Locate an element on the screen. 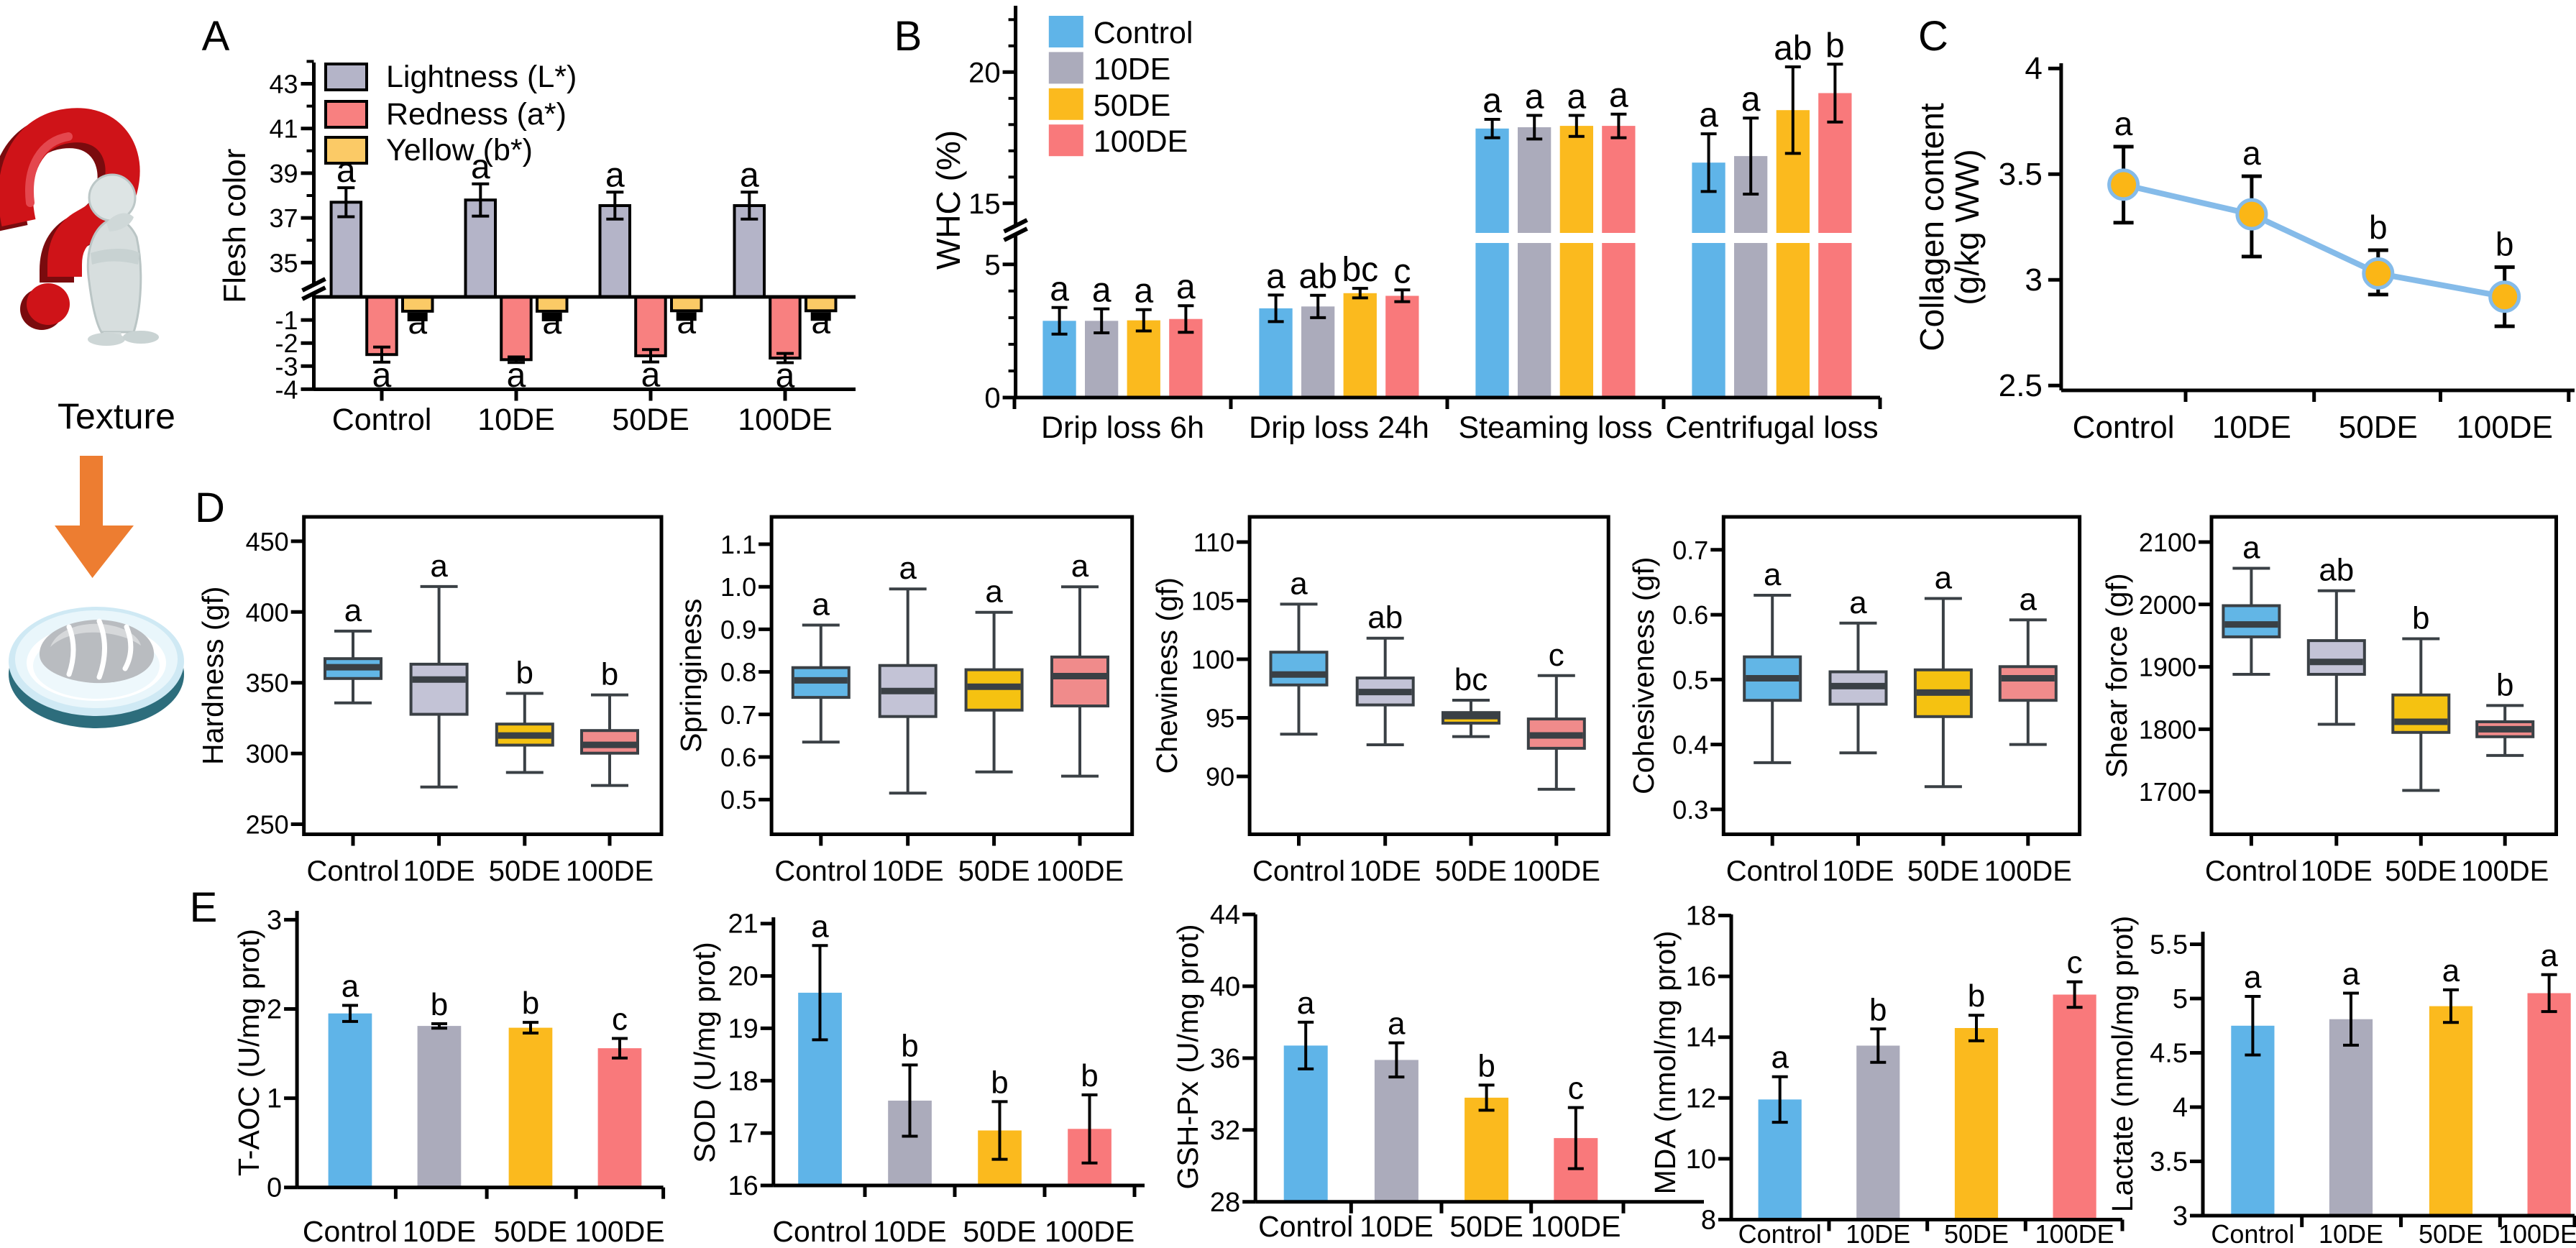 The height and width of the screenshot is (1248, 2576). svg-text: 0.3 is located at coordinates (1690, 810).